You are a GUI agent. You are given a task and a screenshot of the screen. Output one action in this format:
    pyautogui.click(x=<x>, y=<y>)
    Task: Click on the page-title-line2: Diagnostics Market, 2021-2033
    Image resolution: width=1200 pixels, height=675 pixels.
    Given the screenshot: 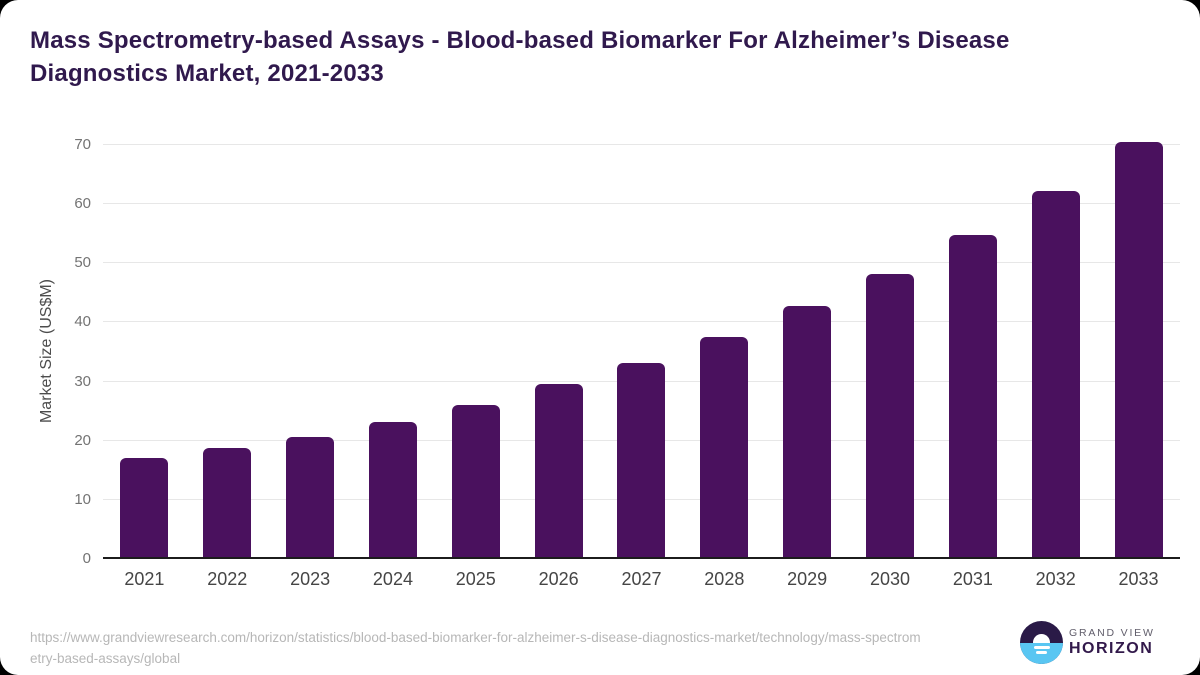 What is the action you would take?
    pyautogui.click(x=207, y=73)
    